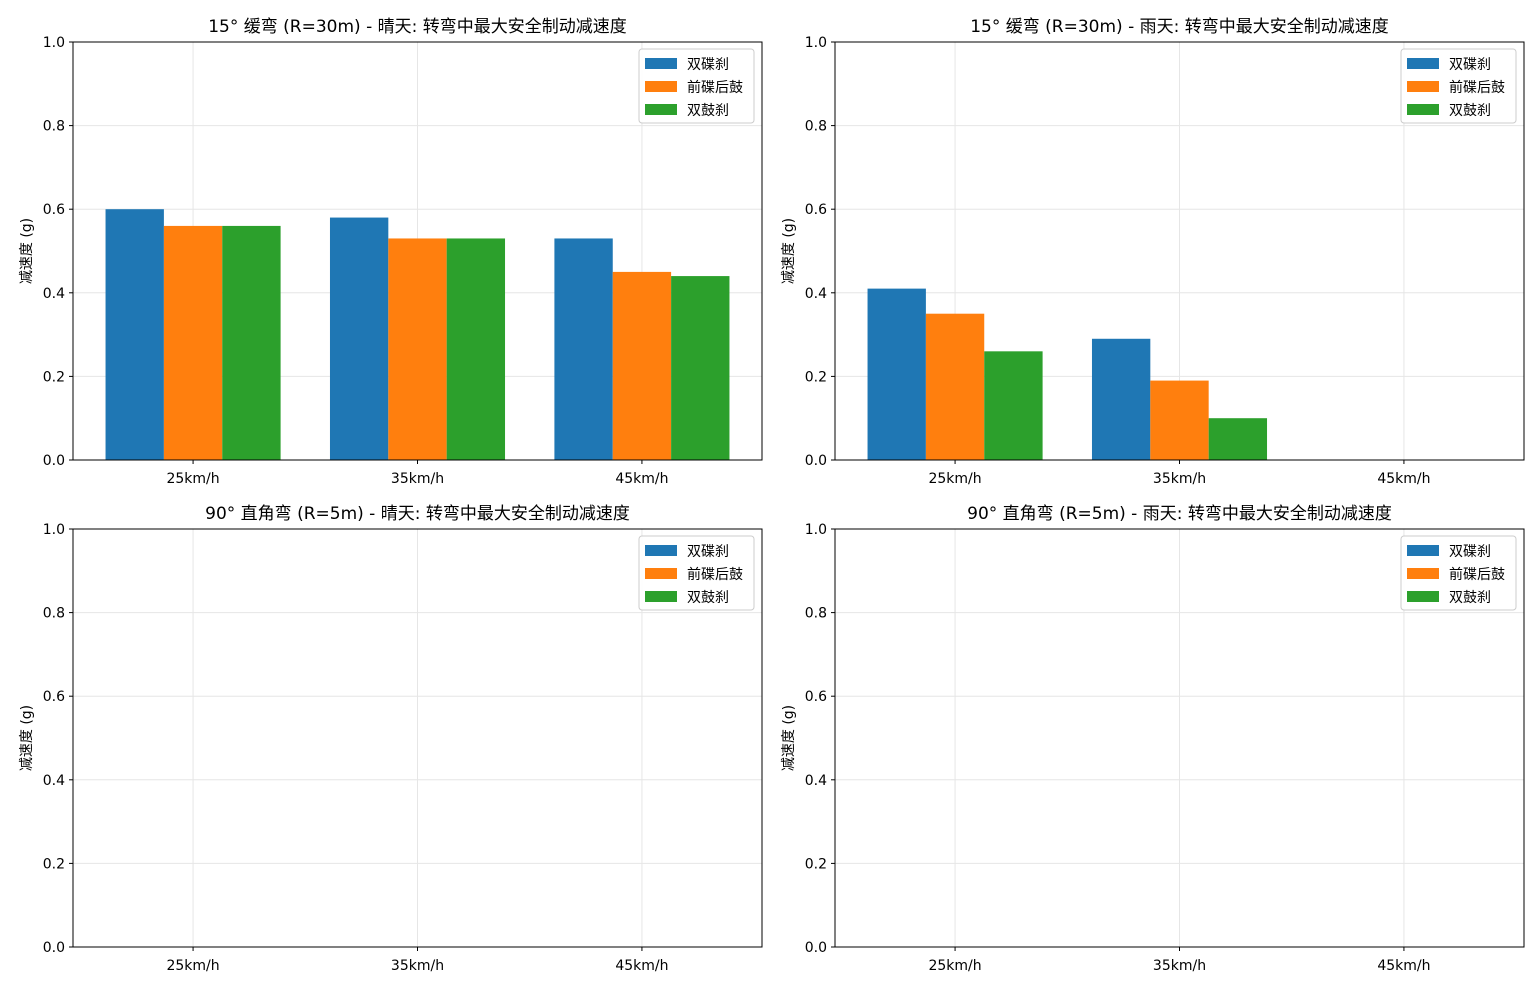 This screenshot has height=990, width=1540. What do you see at coordinates (1179, 514) in the screenshot?
I see `chart-title: 90° 直角弯 (R=5m) - 雨天: 转弯中最大安全制动减速度` at bounding box center [1179, 514].